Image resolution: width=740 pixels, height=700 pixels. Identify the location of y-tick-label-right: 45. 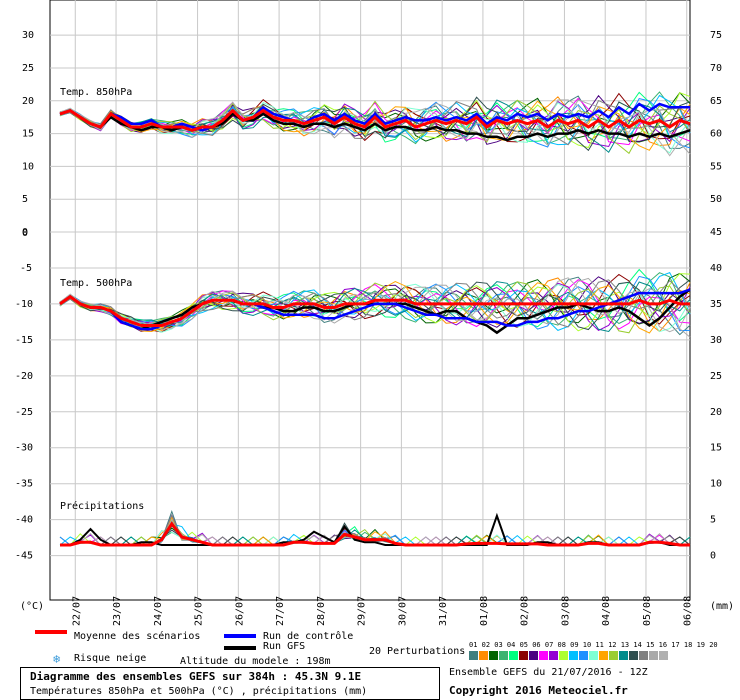
(716, 232).